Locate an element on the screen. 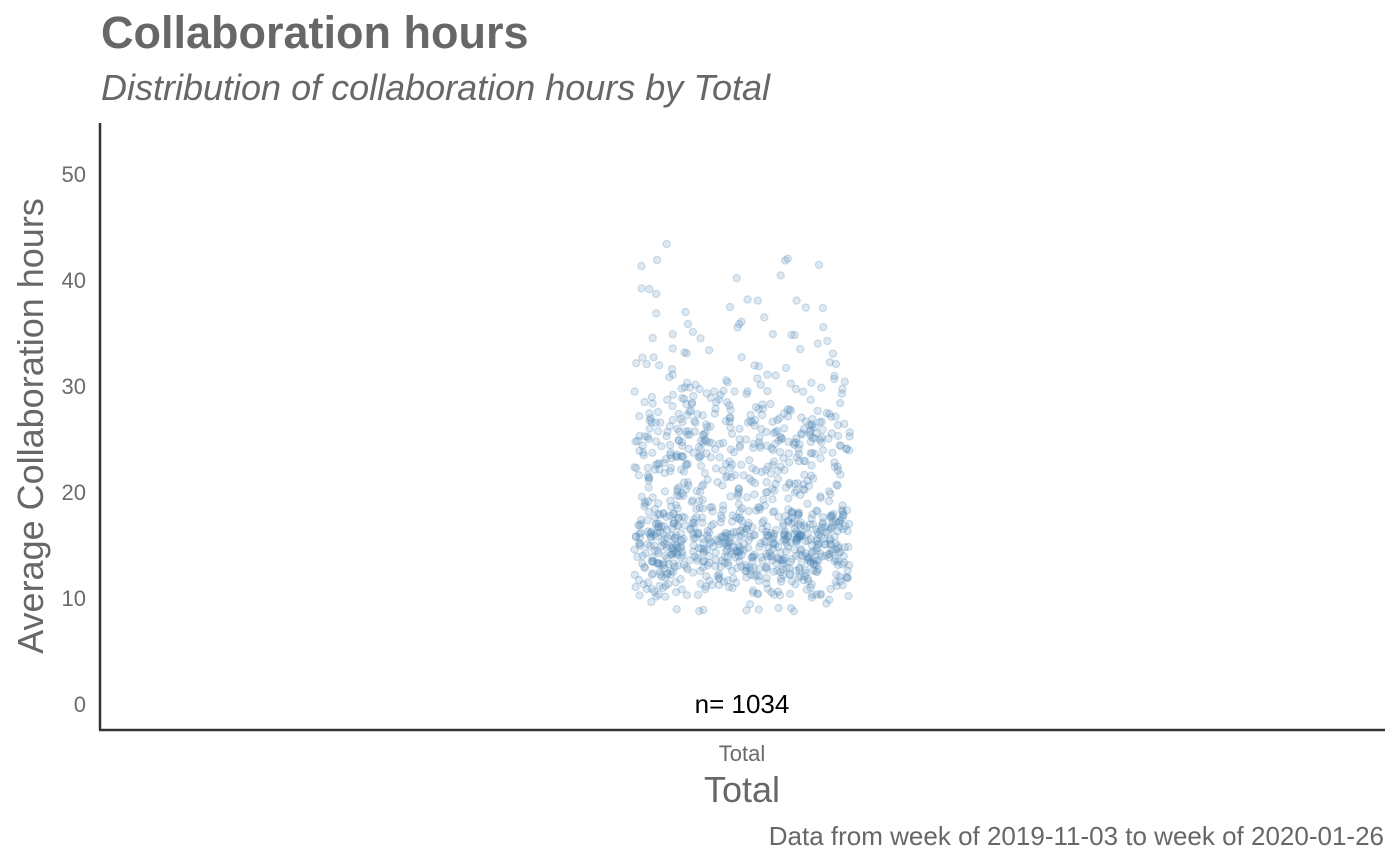  chart-title: Collaboration hours is located at coordinates (315, 32).